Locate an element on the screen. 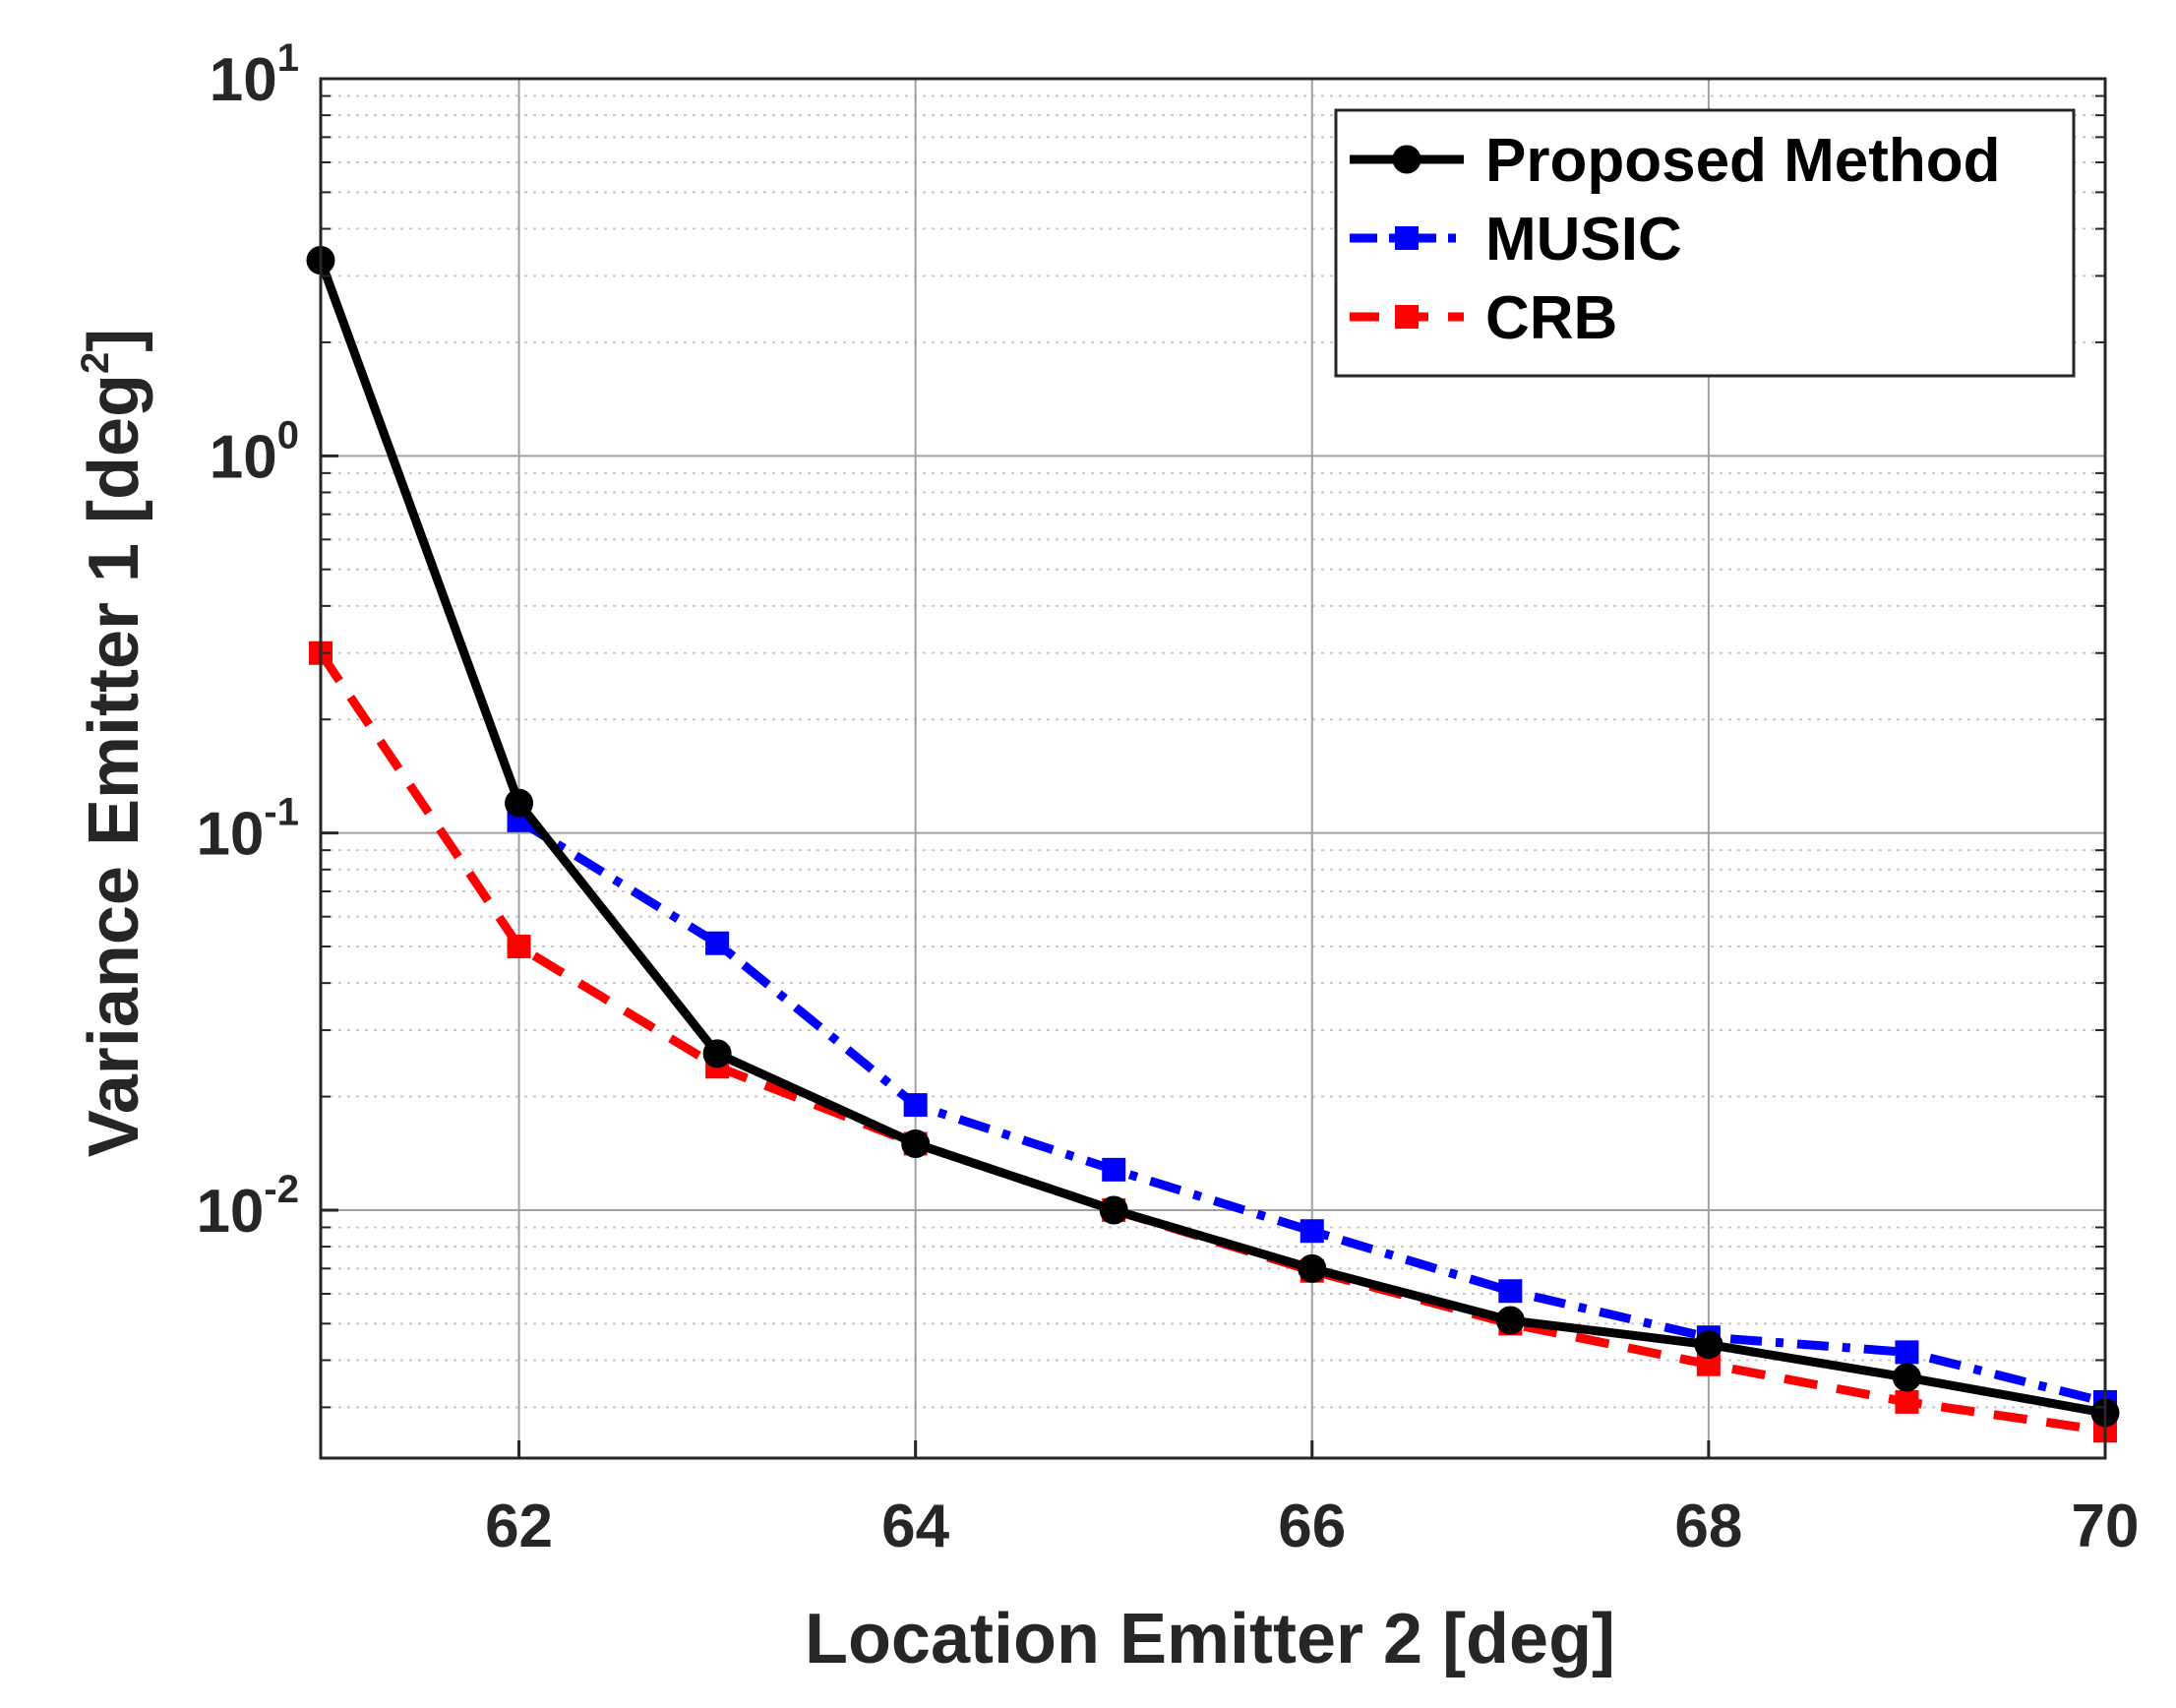  x-axis-tick-labels: 62 64 66 68 70 is located at coordinates (1312, 1526).